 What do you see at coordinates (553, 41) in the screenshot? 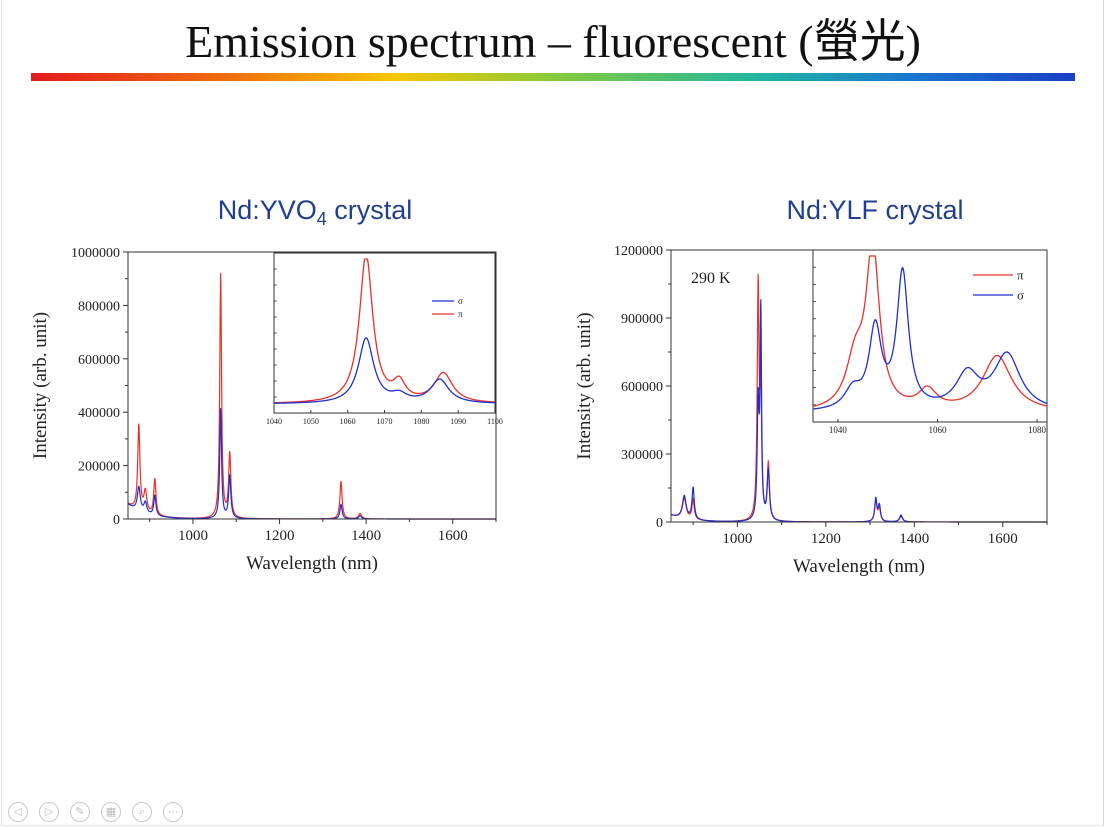
I see `slide-title: Emission spectrum – fluorescent (螢光)` at bounding box center [553, 41].